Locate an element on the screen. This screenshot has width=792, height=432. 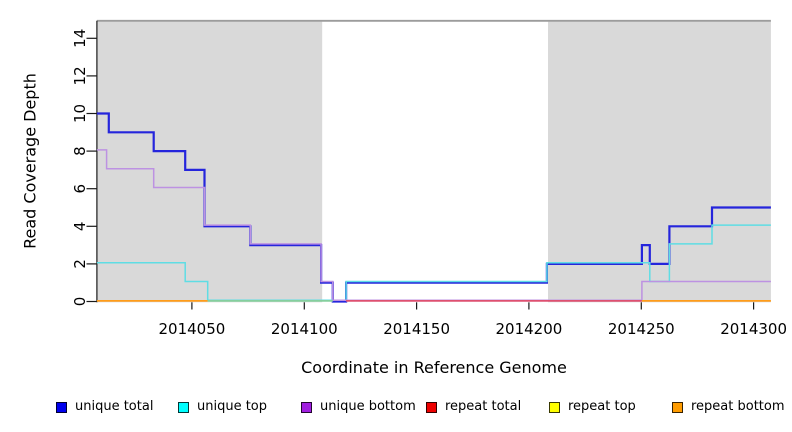
x-axis-title: Coordinate in Reference Genome is located at coordinates (434, 367).